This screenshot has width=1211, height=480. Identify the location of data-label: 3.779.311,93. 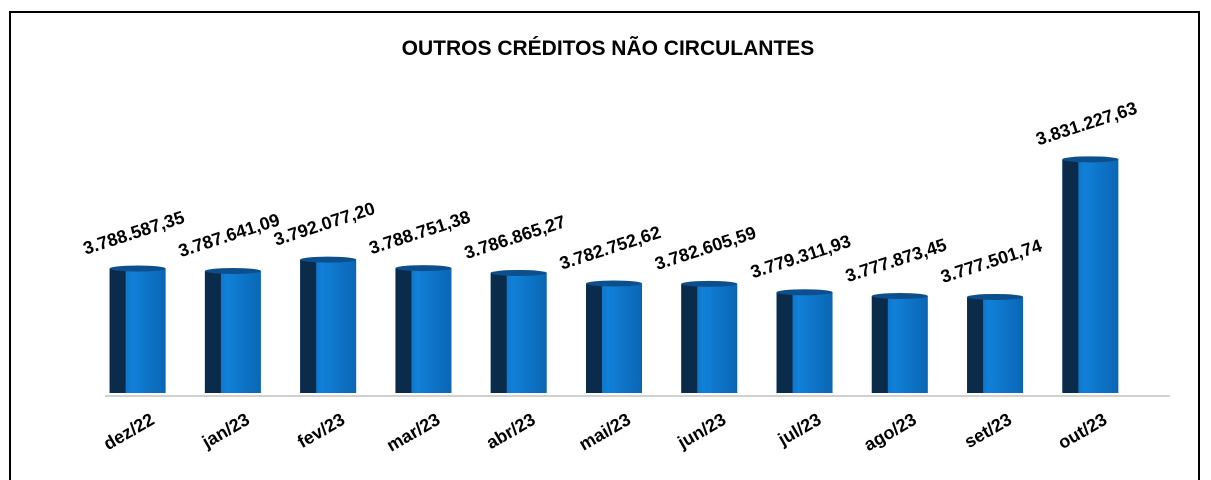
(800, 256).